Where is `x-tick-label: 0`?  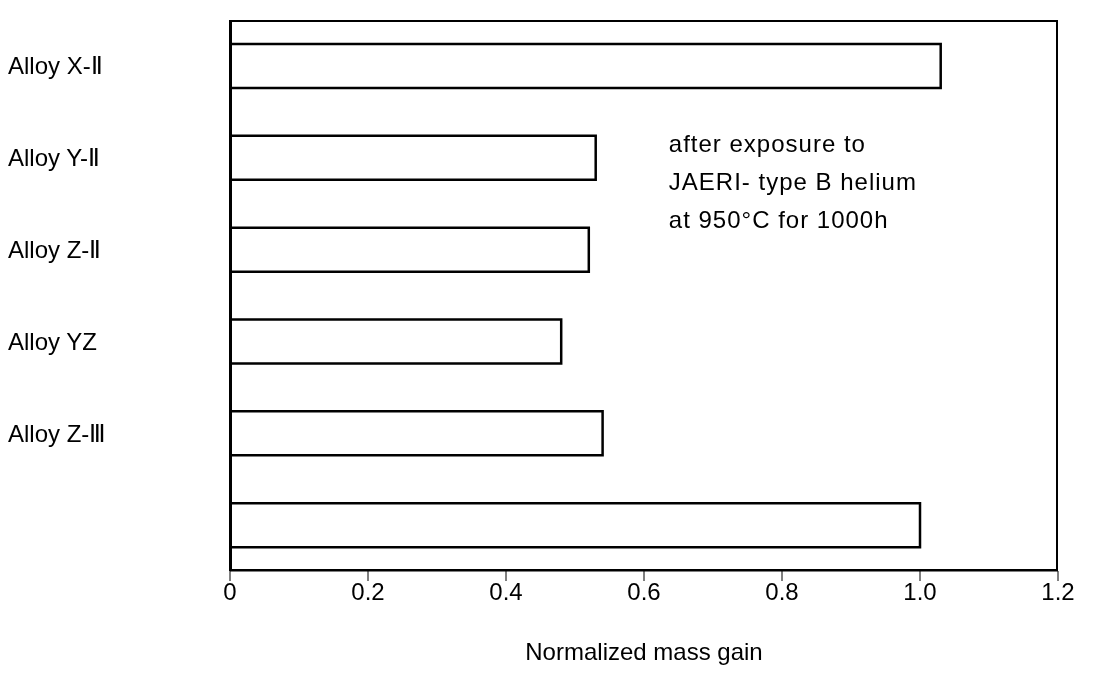 x-tick-label: 0 is located at coordinates (230, 592).